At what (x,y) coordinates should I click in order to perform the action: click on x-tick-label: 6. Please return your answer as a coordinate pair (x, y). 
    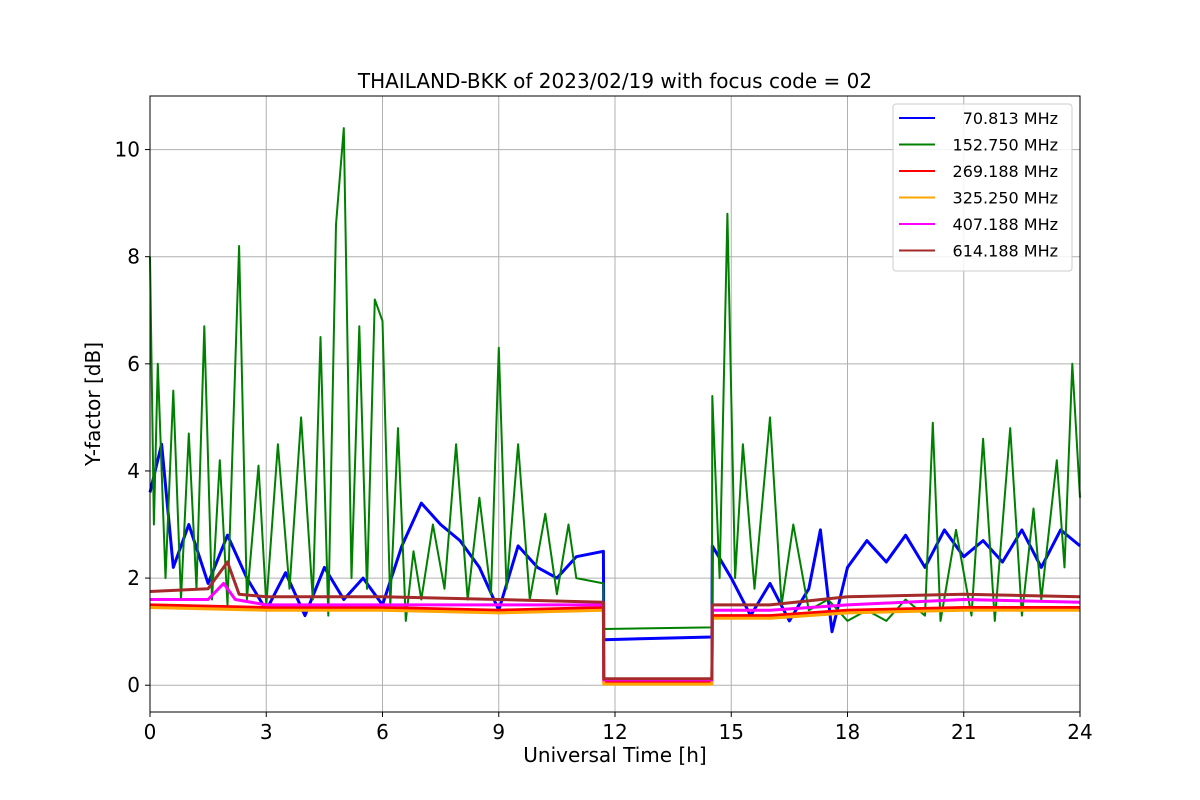
    Looking at the image, I should click on (382, 732).